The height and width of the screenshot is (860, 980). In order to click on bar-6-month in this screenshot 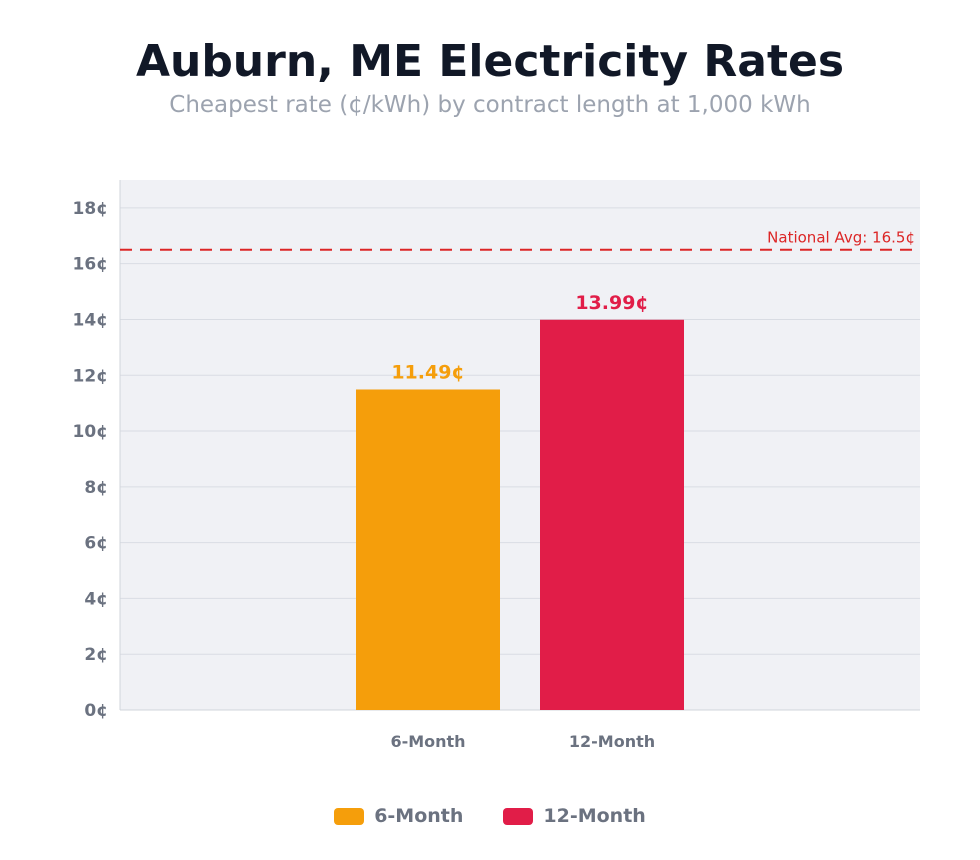, I will do `click(428, 549)`.